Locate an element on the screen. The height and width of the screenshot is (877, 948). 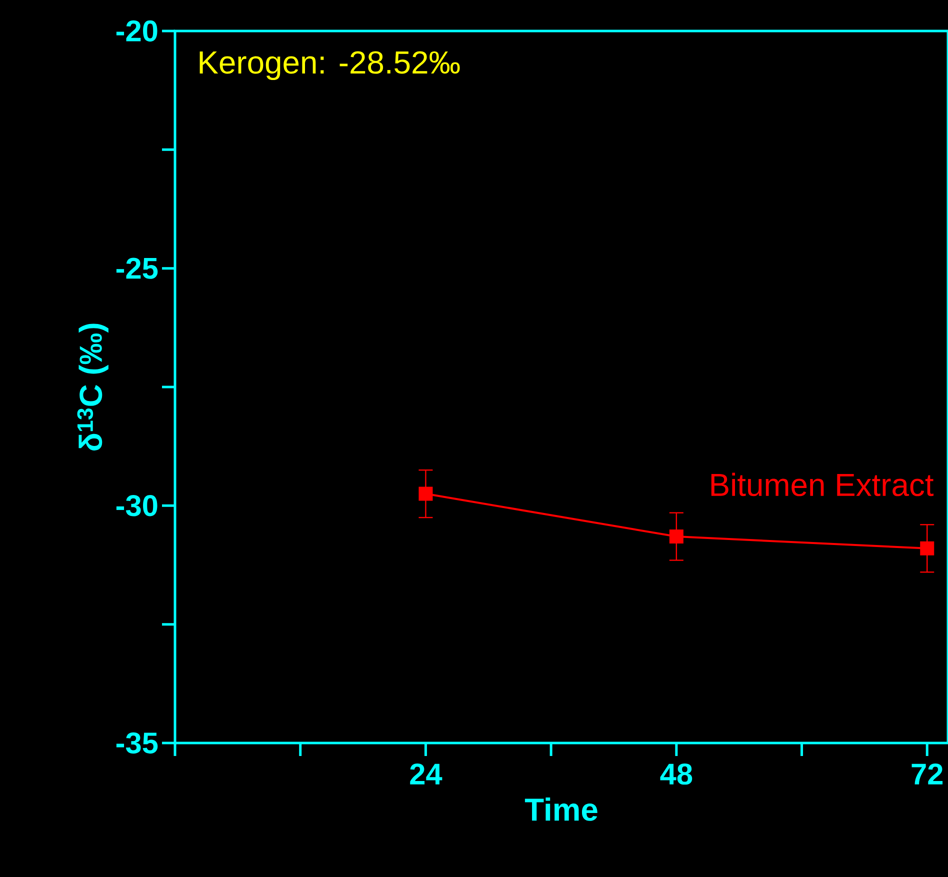
y-tick-label: -35 is located at coordinates (137, 743).